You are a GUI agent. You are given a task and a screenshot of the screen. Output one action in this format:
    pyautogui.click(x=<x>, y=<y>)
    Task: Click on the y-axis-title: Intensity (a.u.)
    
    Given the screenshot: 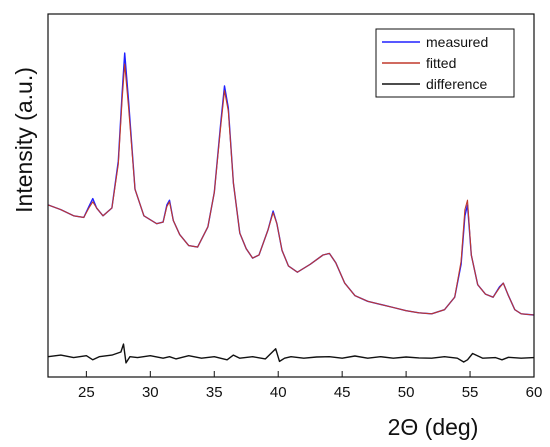 What is the action you would take?
    pyautogui.click(x=24, y=140)
    